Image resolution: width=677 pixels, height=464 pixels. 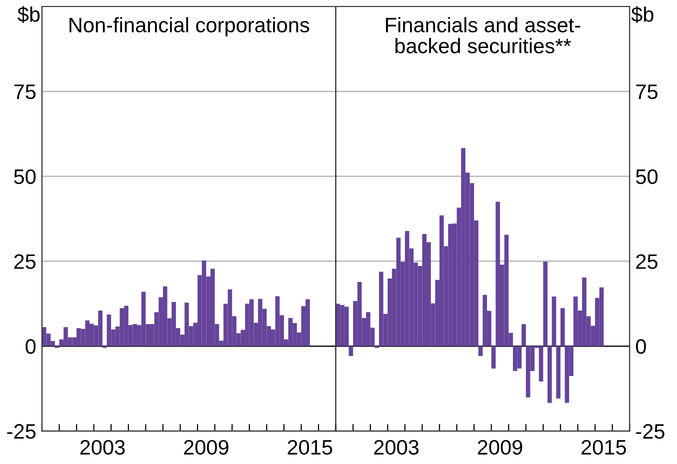 I want to click on chart-title: Non-financial corporations, so click(x=190, y=27).